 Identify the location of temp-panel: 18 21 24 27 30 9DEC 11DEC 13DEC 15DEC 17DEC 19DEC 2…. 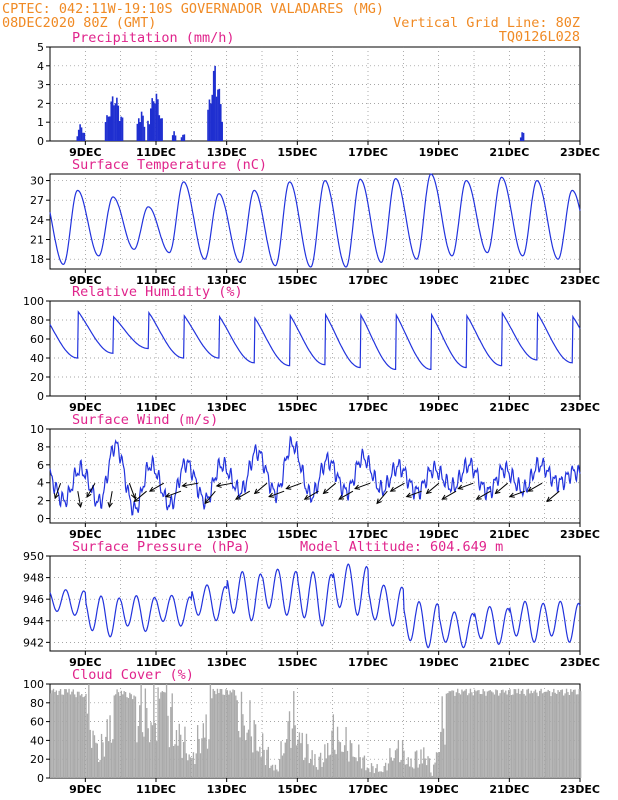
(315, 230).